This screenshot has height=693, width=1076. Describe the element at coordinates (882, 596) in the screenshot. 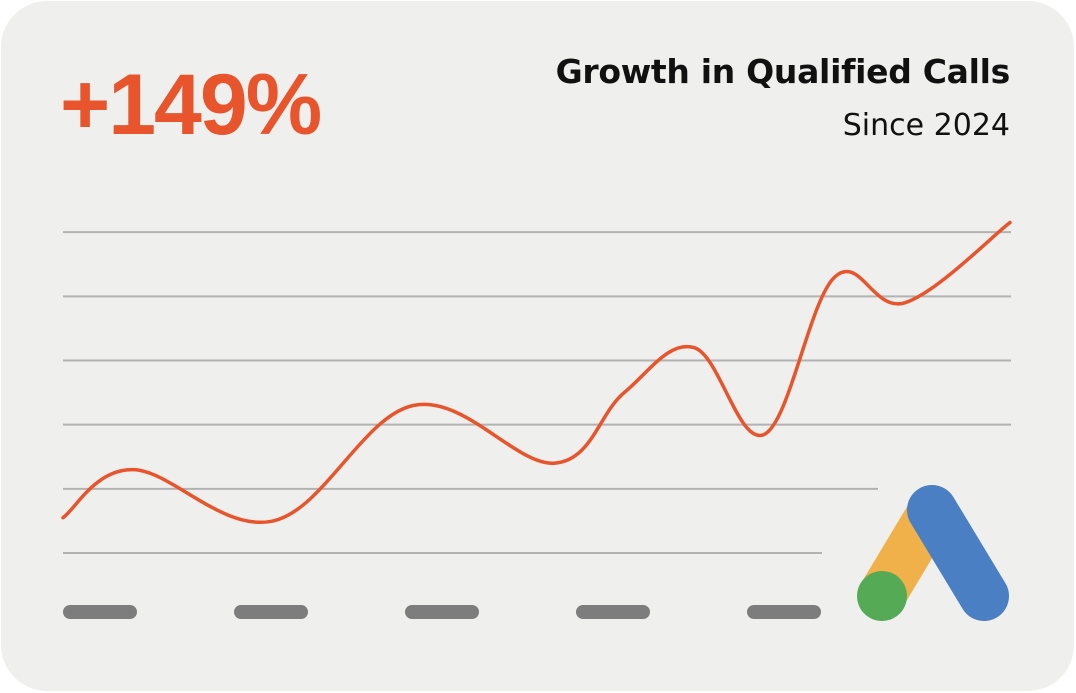

I see `logo-green-dot` at that location.